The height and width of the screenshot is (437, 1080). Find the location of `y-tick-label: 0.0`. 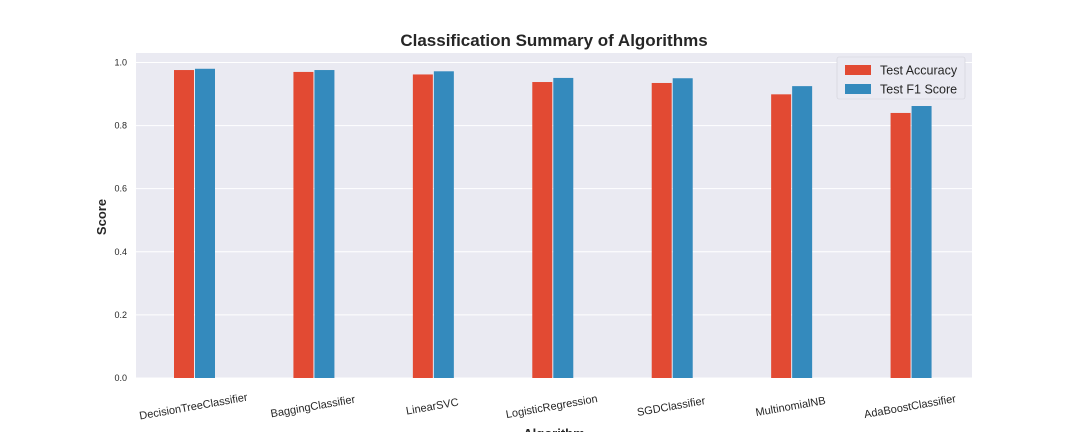

y-tick-label: 0.0 is located at coordinates (120, 378).